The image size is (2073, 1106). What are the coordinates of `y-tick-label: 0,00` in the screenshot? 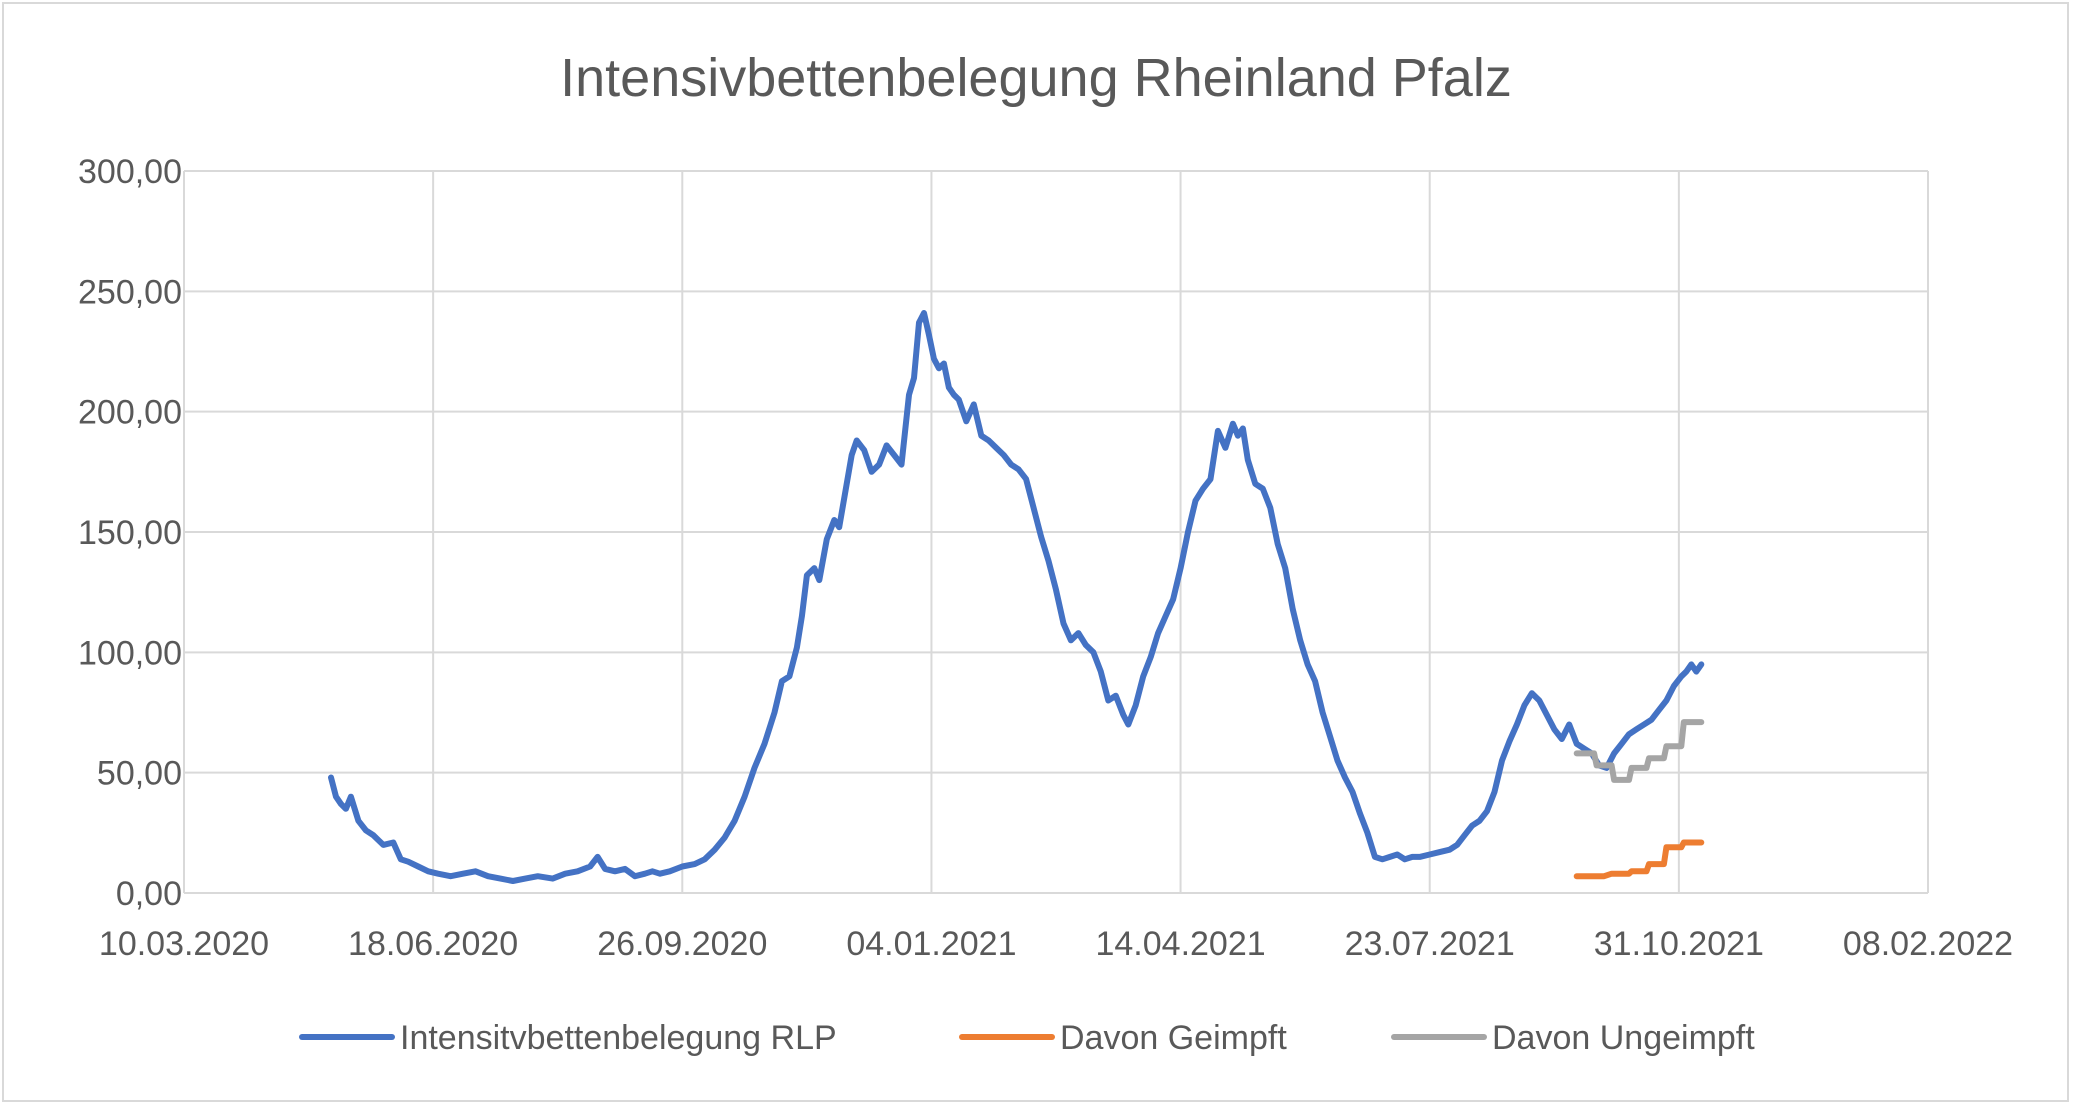 It's located at (149, 894).